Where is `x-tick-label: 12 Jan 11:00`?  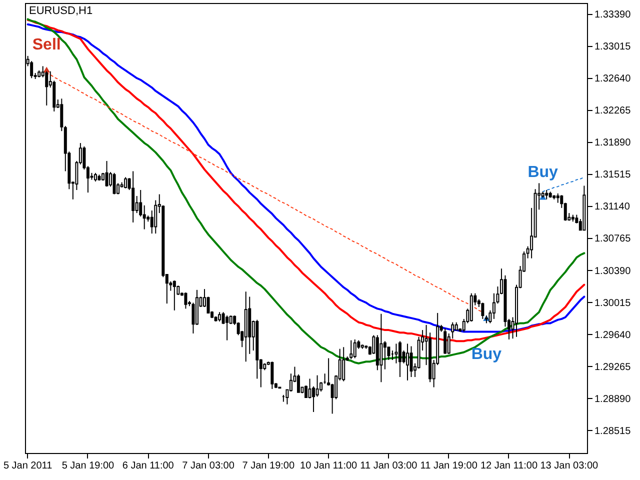
x-tick-label: 12 Jan 11:00 is located at coordinates (509, 466).